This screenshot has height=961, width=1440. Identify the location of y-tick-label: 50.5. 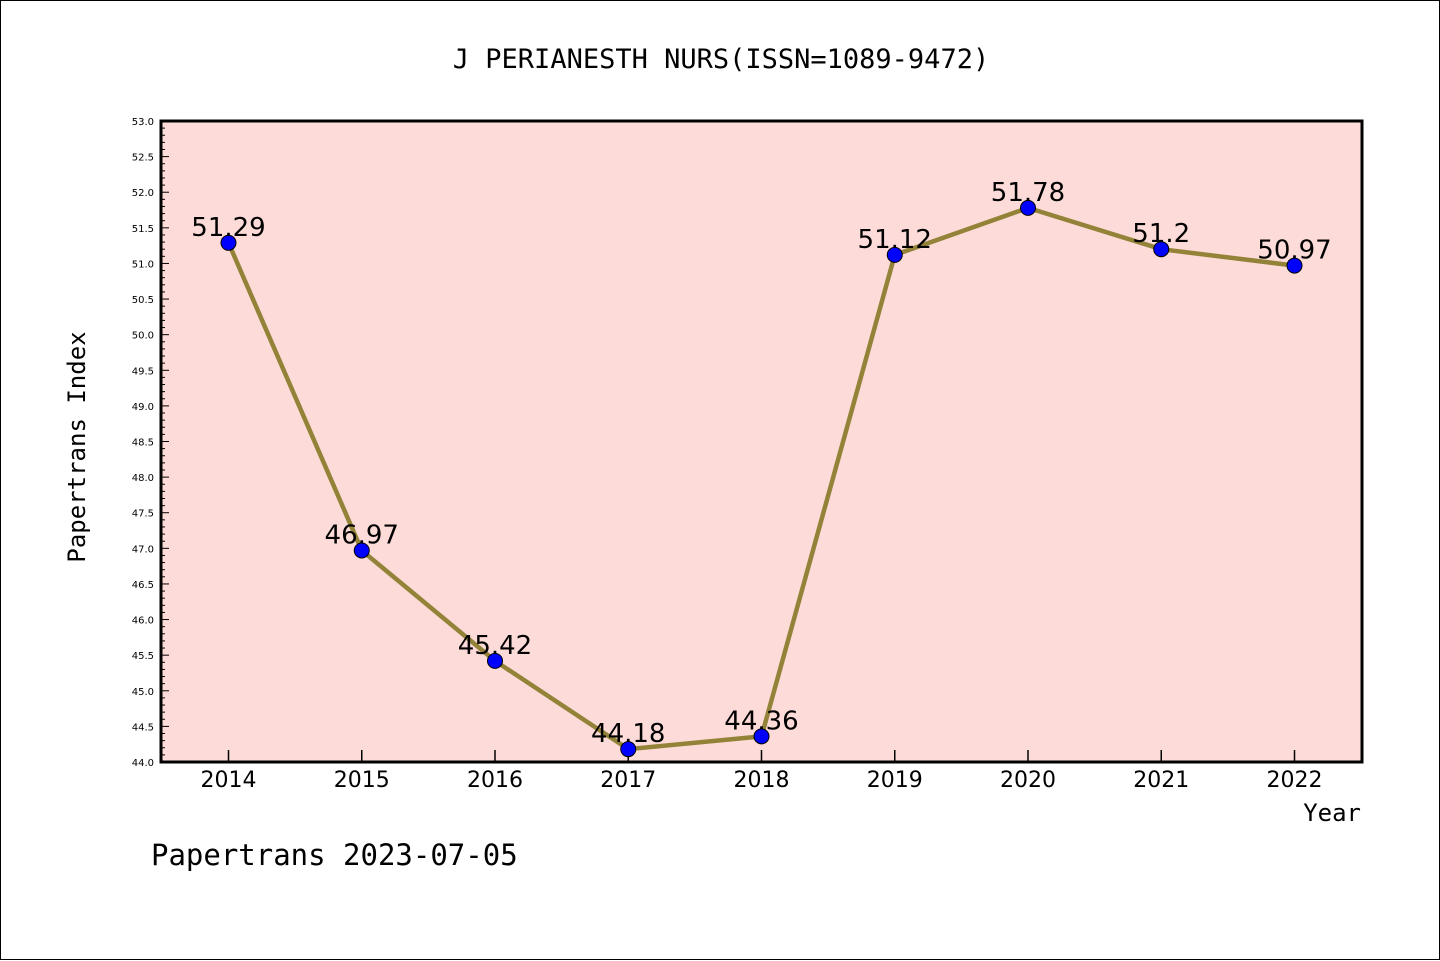
(143, 300).